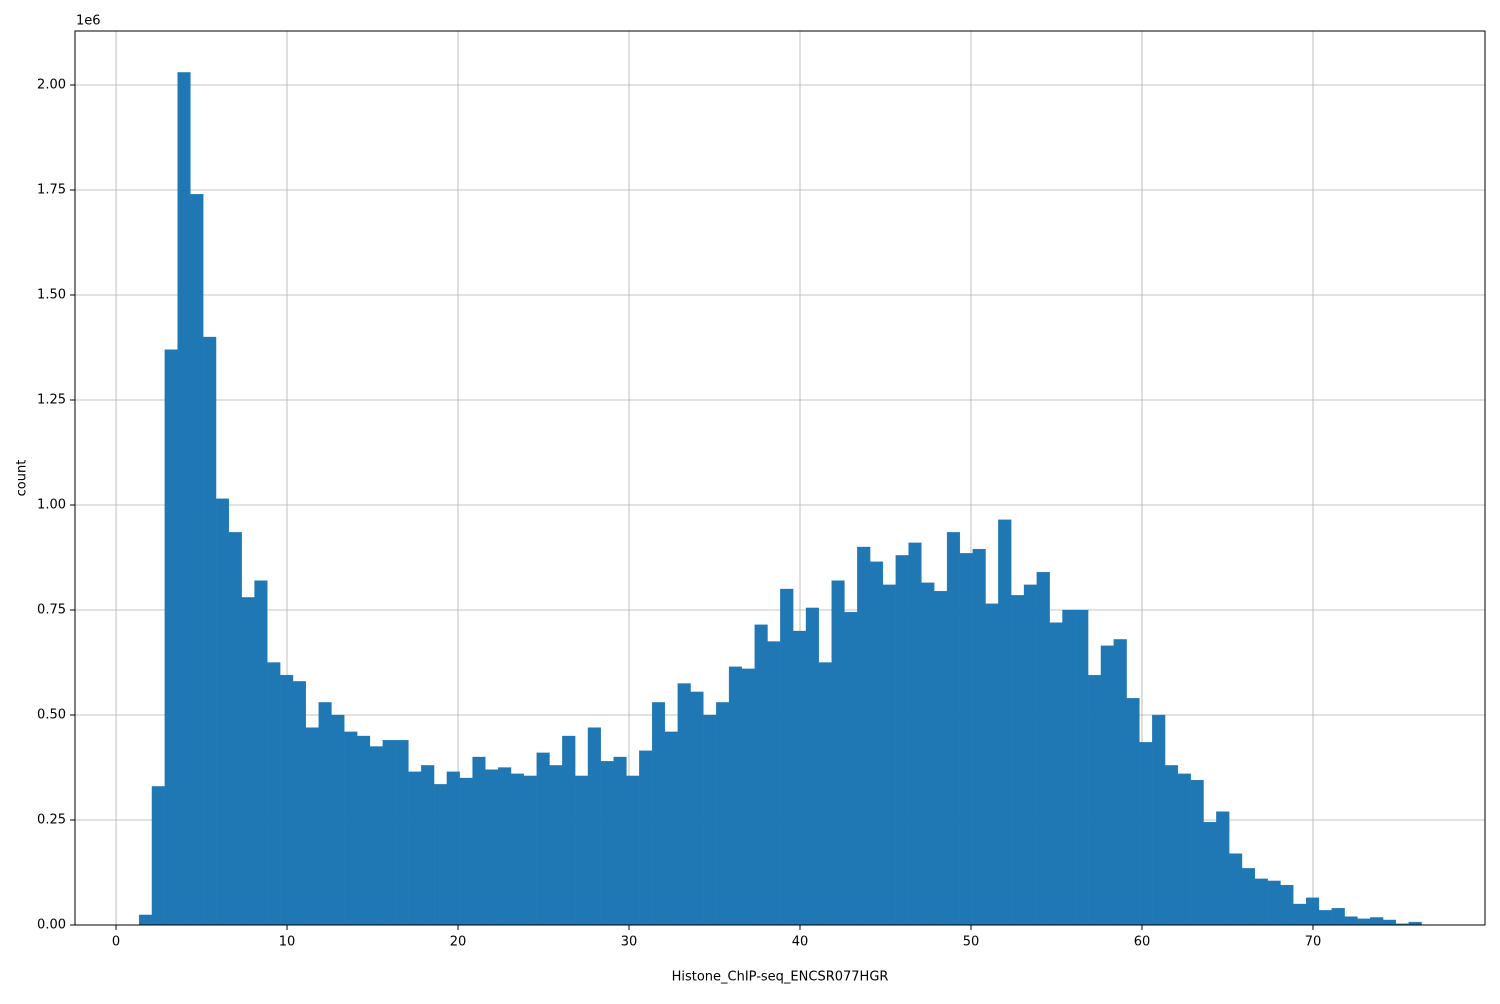  Describe the element at coordinates (51, 190) in the screenshot. I see `y-tick-label: 1.75` at that location.